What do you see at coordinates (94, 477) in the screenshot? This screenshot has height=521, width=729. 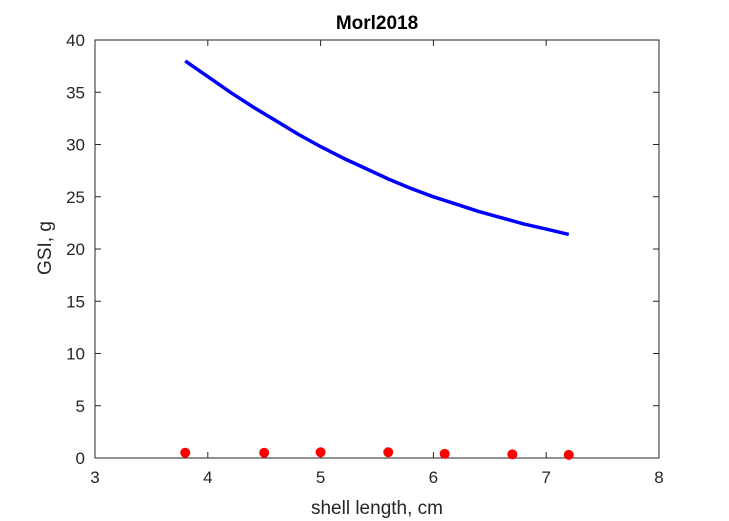 I see `x-tick-label: 3` at bounding box center [94, 477].